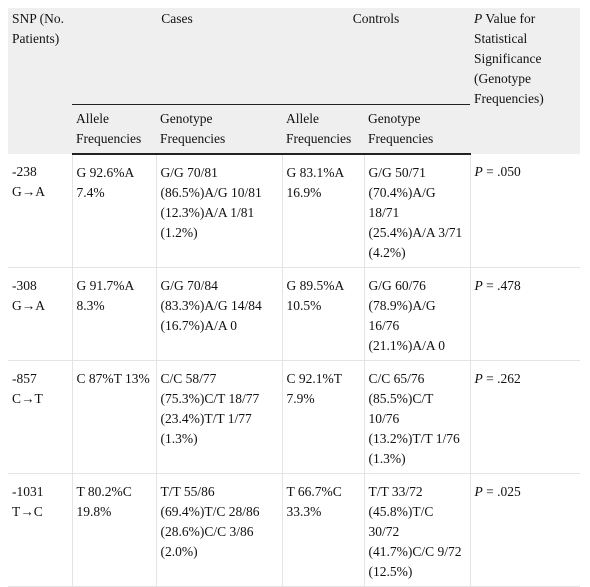 The width and height of the screenshot is (590, 587). What do you see at coordinates (114, 211) in the screenshot?
I see `cases-allele: G 92.6%A 7.4%` at bounding box center [114, 211].